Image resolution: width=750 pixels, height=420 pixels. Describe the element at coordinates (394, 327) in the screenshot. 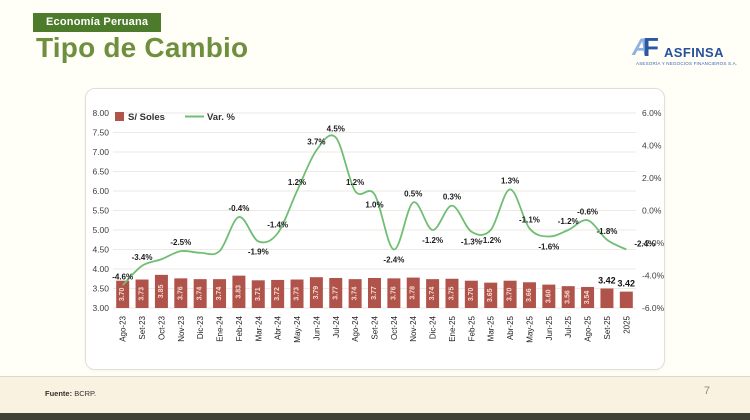

I see `x-label: Oct-24` at that location.